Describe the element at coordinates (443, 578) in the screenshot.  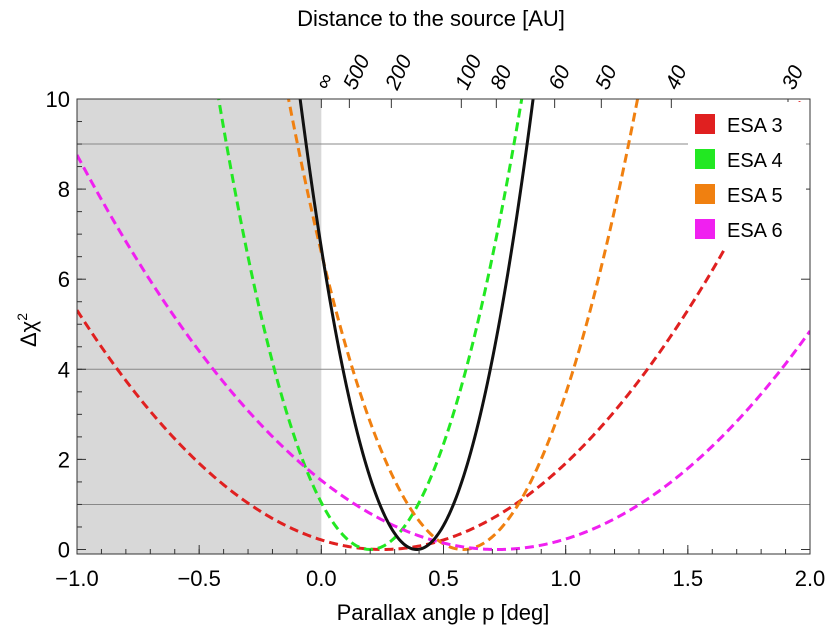
I see `x-tick-label: 0.5` at that location.